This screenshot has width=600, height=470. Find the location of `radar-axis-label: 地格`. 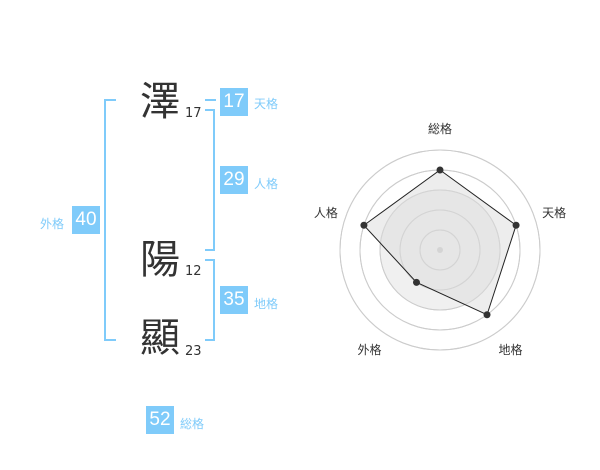

radar-axis-label: 地格 is located at coordinates (510, 349).